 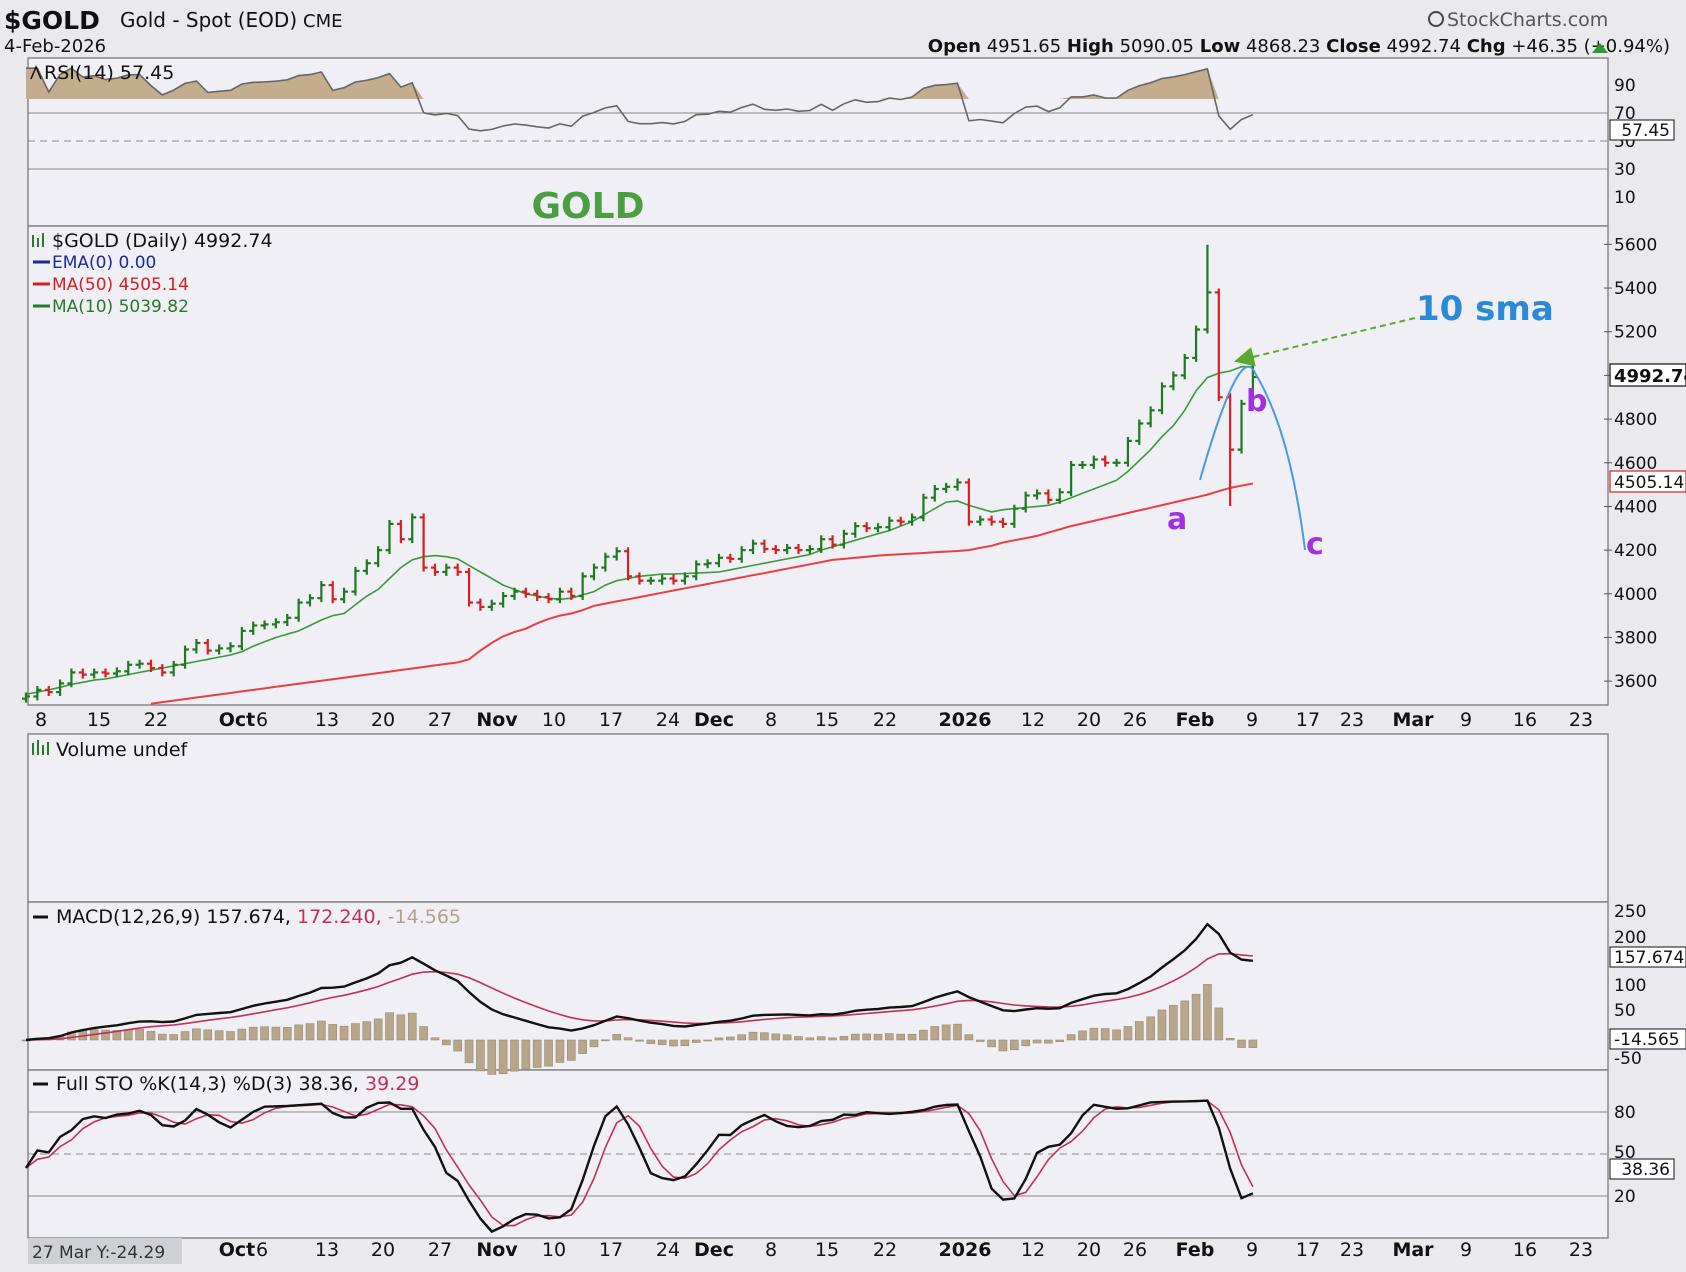 What do you see at coordinates (818, 818) in the screenshot?
I see `volume-panel` at bounding box center [818, 818].